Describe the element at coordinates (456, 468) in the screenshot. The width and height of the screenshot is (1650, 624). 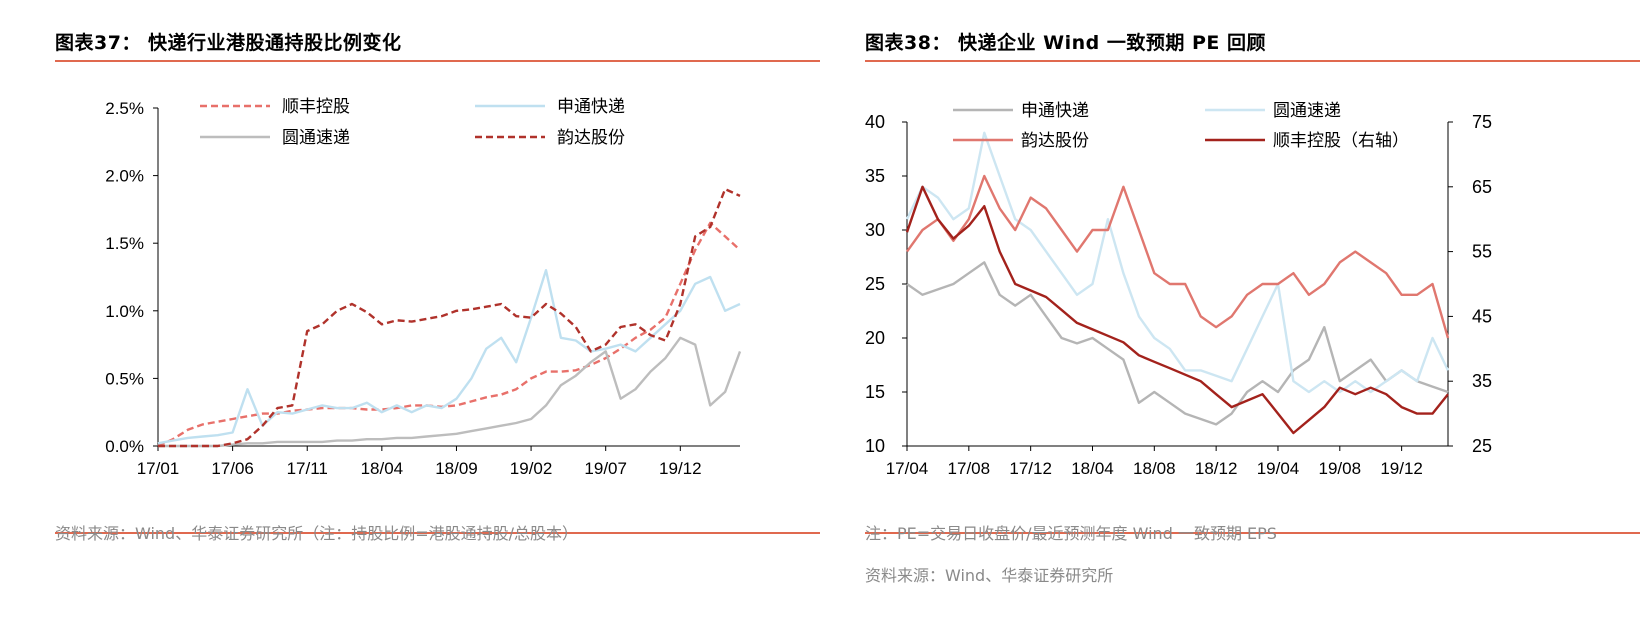
I see `x-tick-label: 18/09` at that location.